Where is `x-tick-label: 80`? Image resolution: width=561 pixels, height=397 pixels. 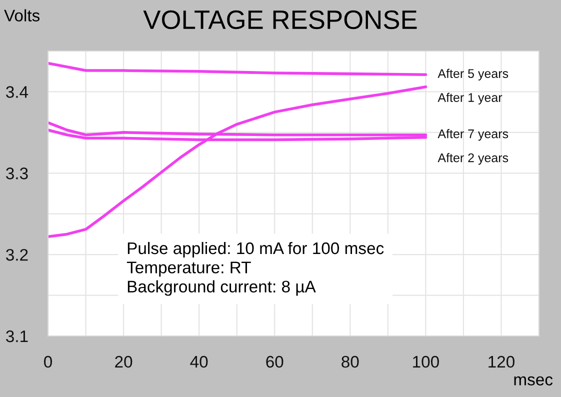
x-tick-label: 80 is located at coordinates (350, 362).